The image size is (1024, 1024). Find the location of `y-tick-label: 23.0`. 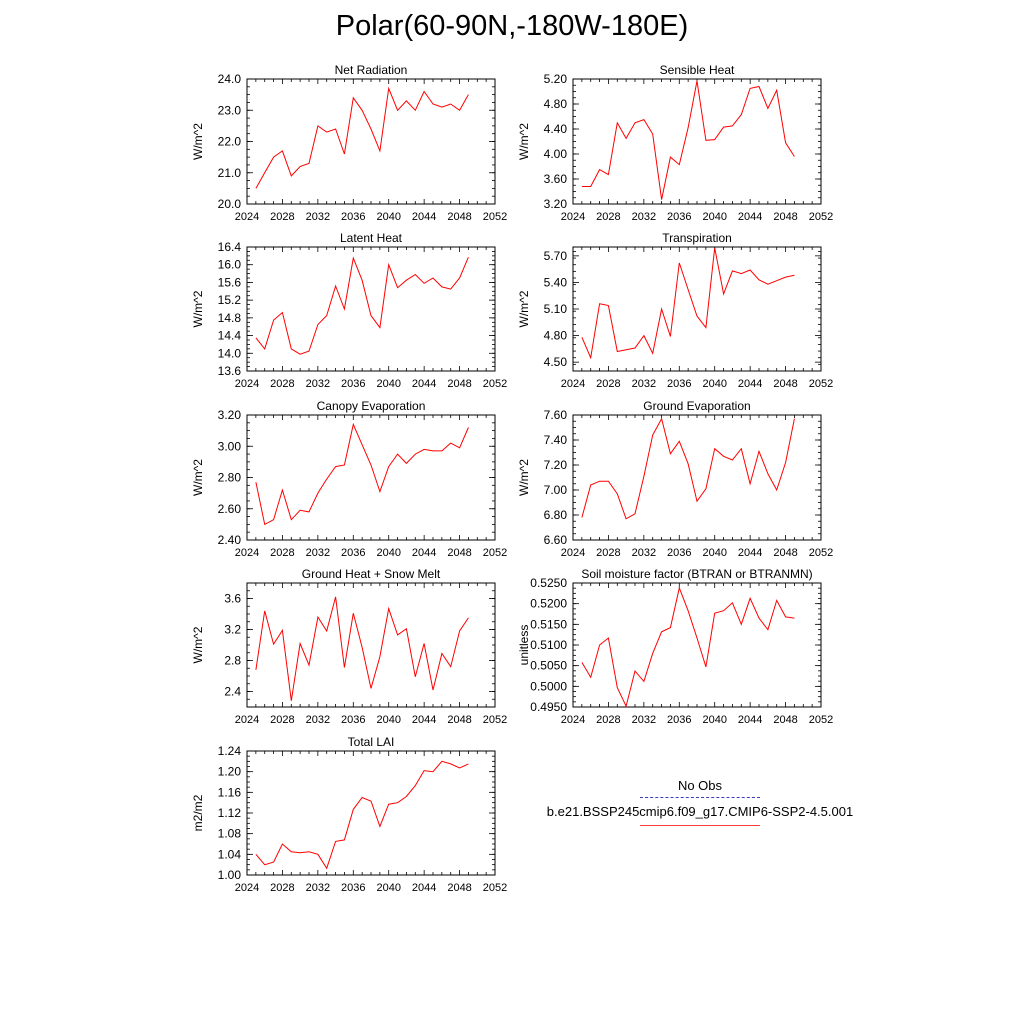

y-tick-label: 23.0 is located at coordinates (230, 110).